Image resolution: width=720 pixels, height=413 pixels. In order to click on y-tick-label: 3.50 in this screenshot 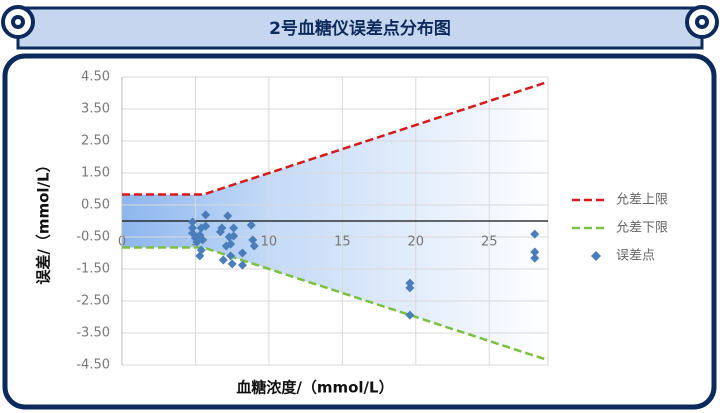, I will do `click(95, 109)`.